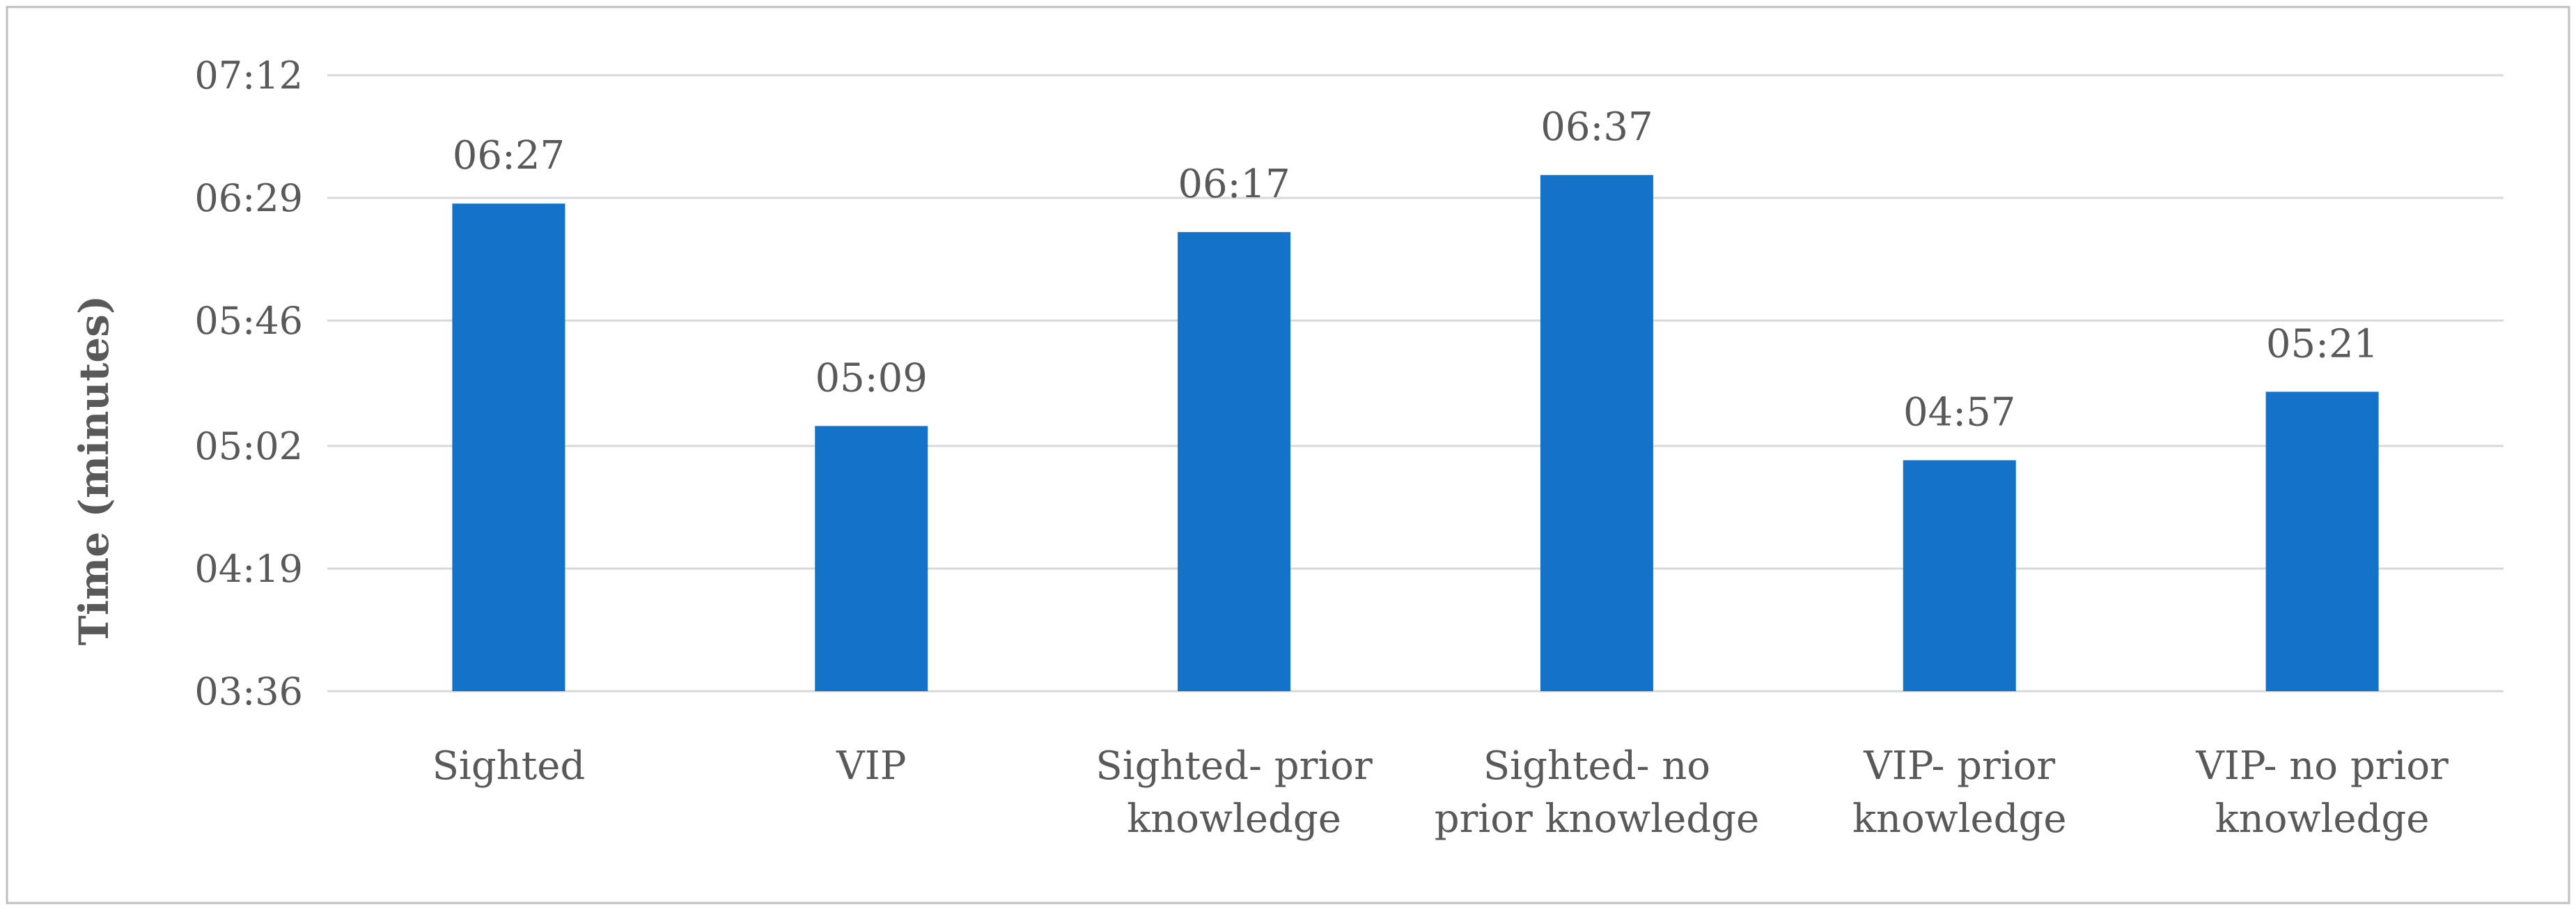 Image resolution: width=2576 pixels, height=910 pixels. I want to click on y-tick-label: 05:02, so click(249, 446).